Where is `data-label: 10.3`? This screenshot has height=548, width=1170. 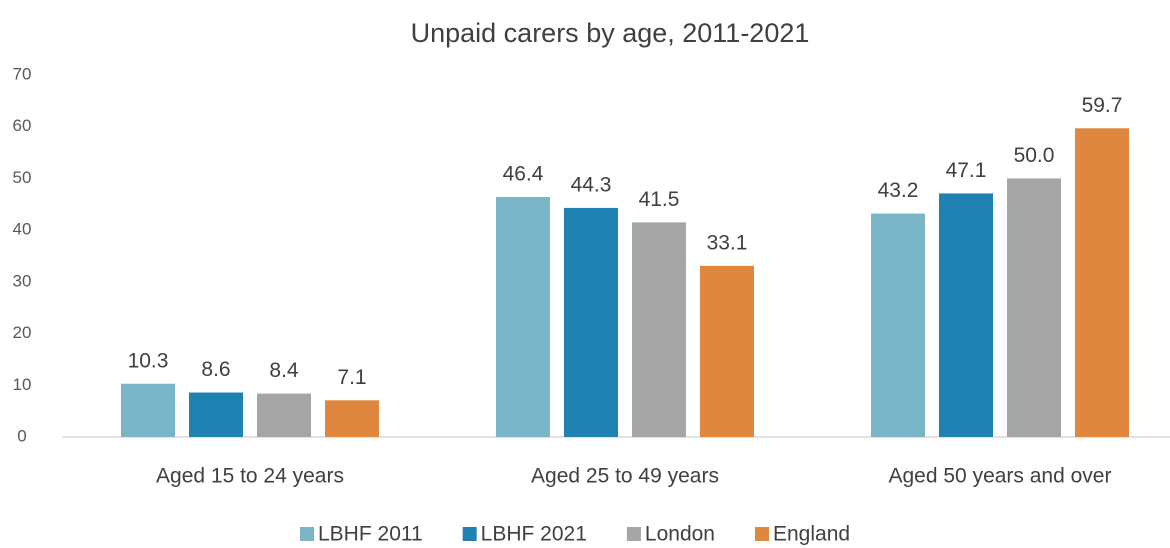 data-label: 10.3 is located at coordinates (148, 360).